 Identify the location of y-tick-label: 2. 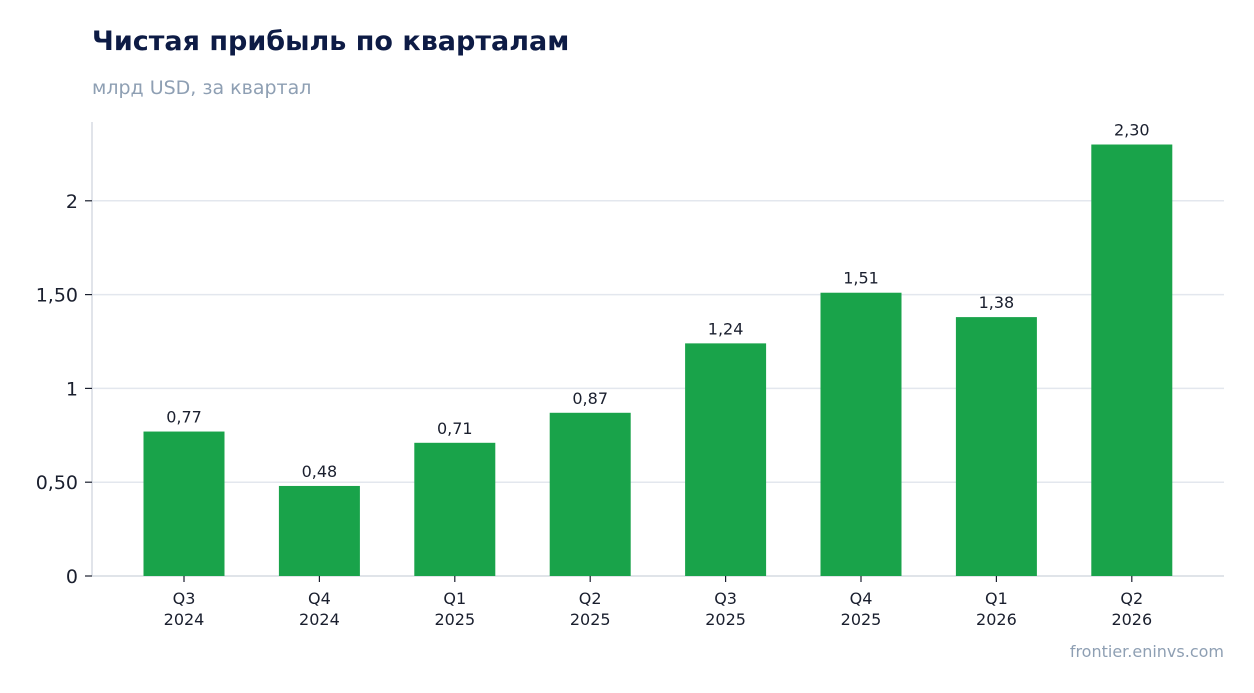
(72, 202).